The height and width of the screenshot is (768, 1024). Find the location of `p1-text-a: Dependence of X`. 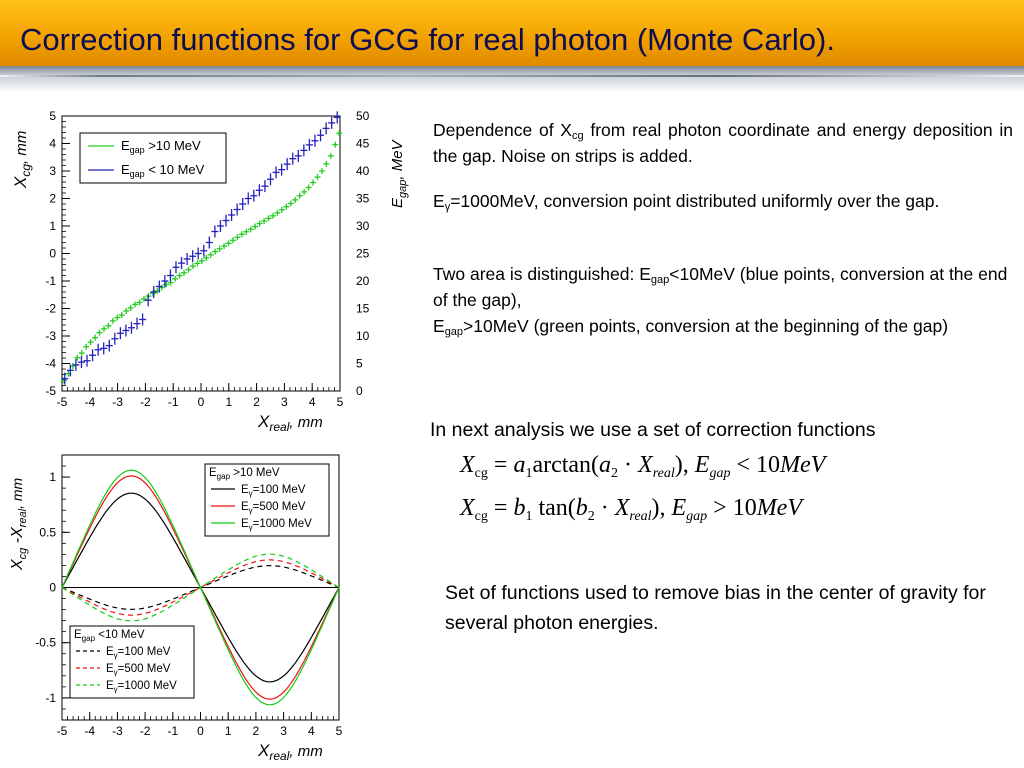

p1-text-a: Dependence of X is located at coordinates (502, 130).